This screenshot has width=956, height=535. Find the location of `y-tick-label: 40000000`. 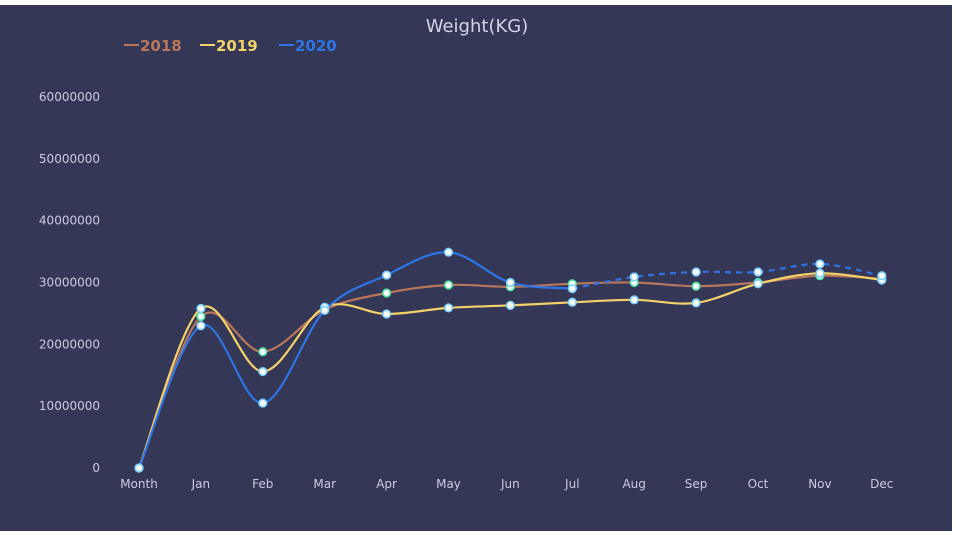

y-tick-label: 40000000 is located at coordinates (69, 221).